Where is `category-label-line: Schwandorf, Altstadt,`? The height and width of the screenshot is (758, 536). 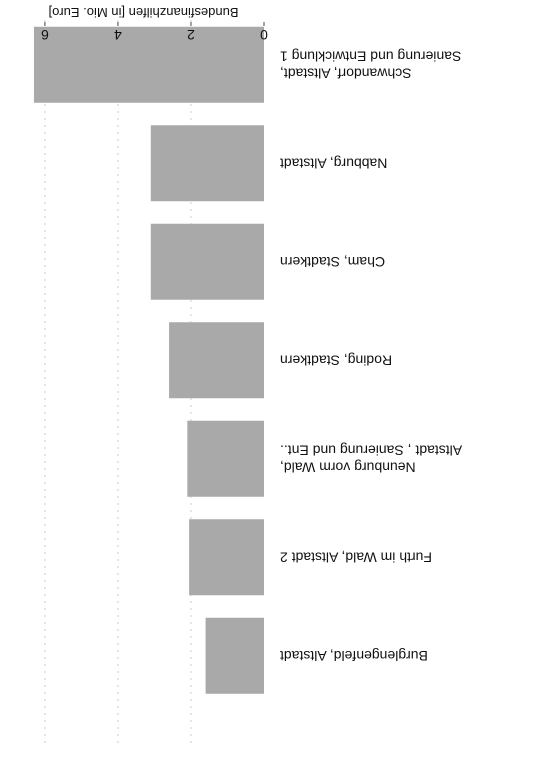 category-label-line: Schwandorf, Altstadt, is located at coordinates (346, 73).